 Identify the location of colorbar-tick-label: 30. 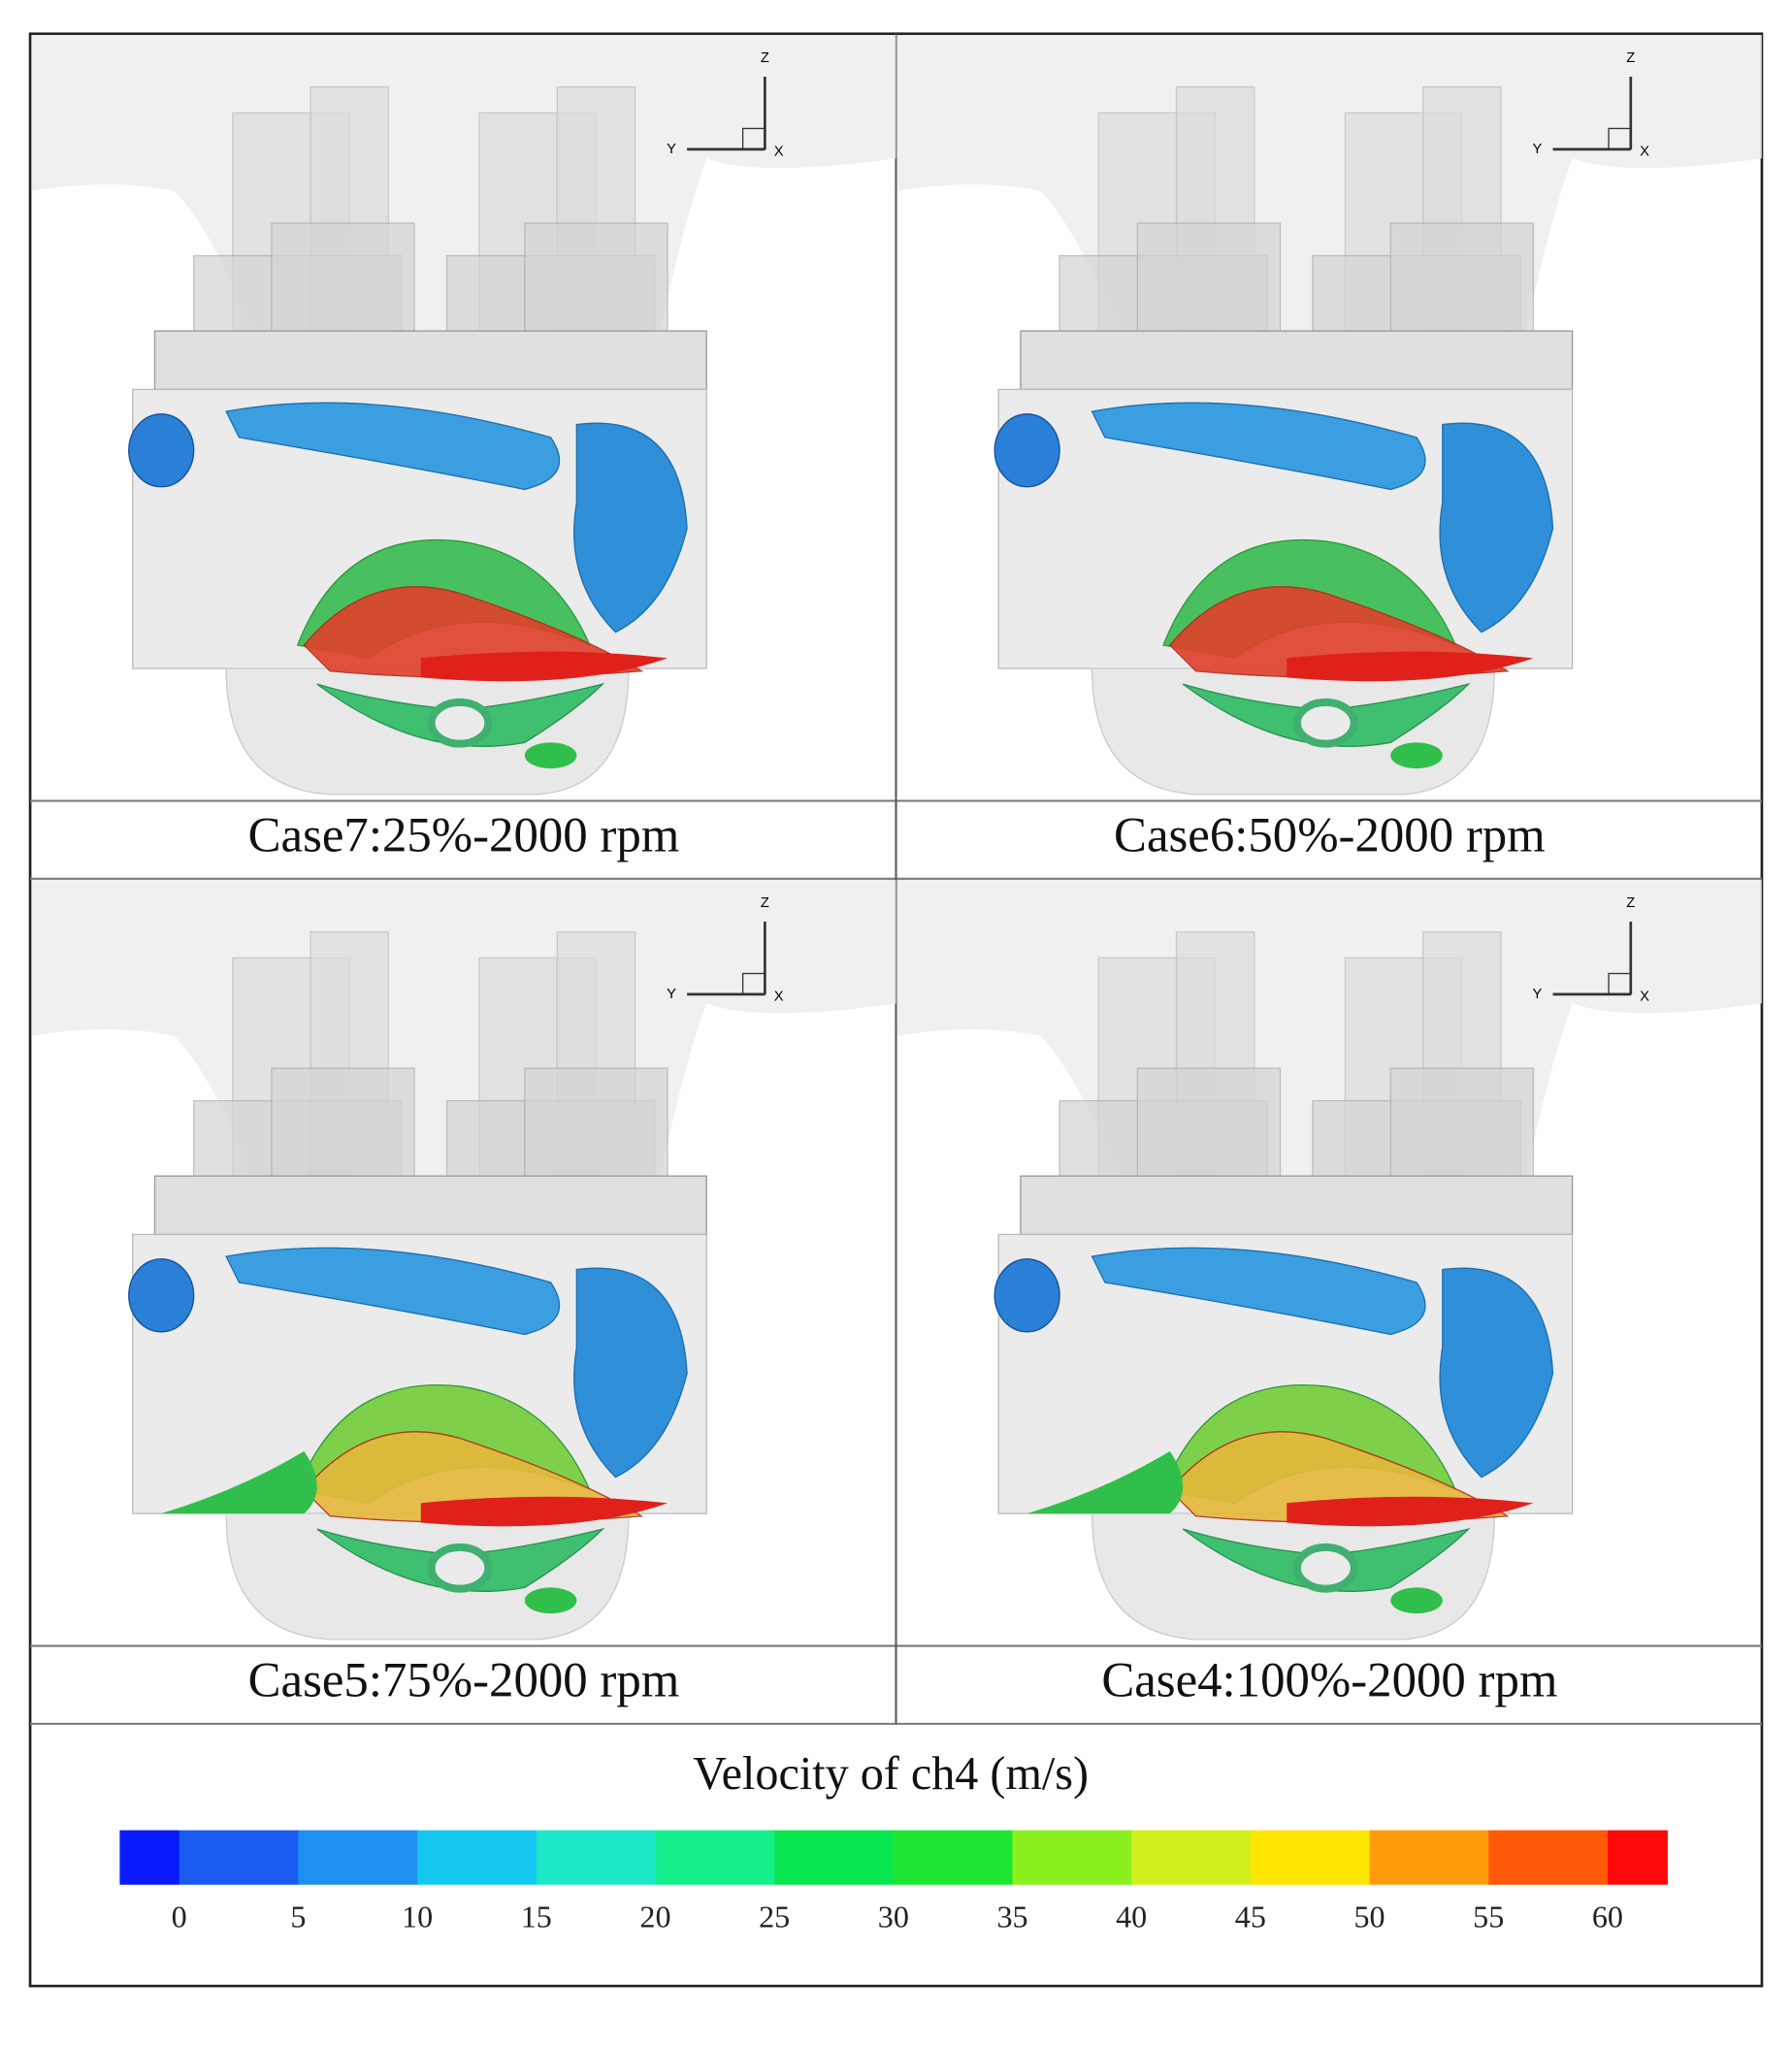
(893, 1916).